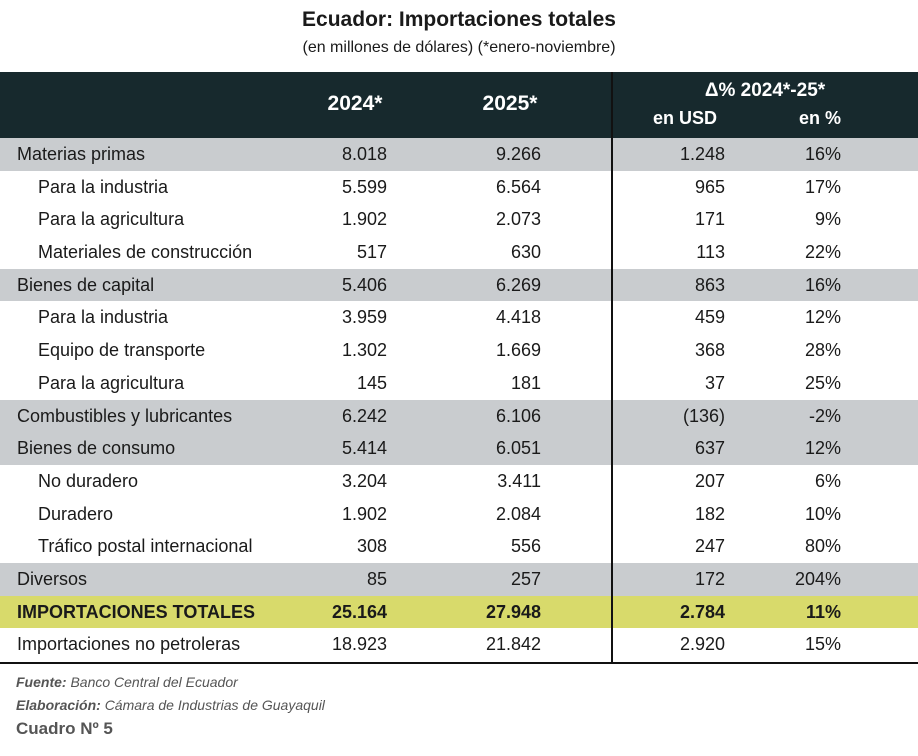  I want to click on delta-pct: 17%, so click(822, 186).